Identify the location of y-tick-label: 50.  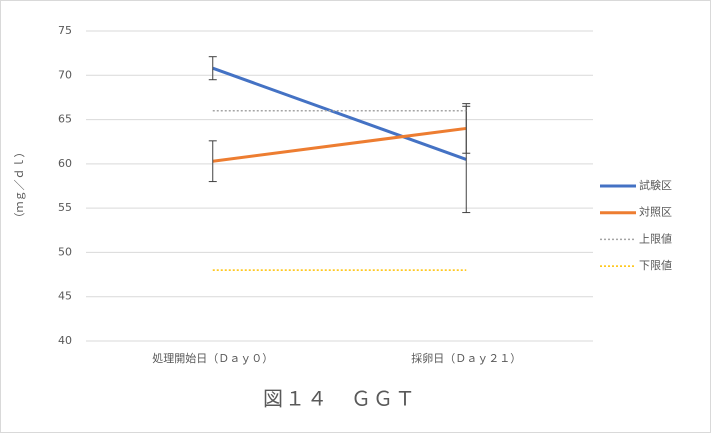
(65, 251).